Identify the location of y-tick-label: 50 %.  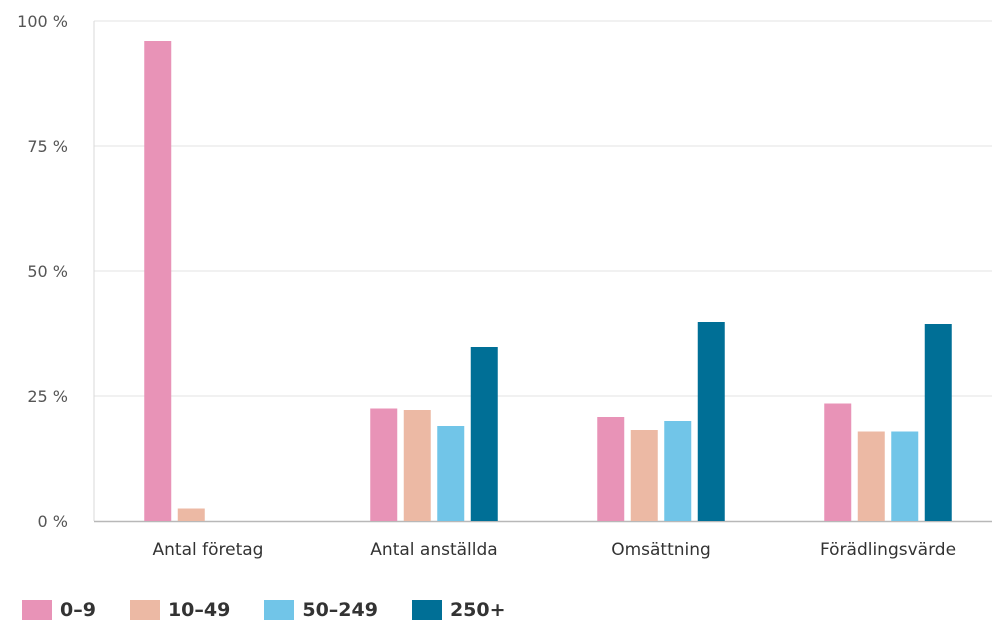
(47, 271).